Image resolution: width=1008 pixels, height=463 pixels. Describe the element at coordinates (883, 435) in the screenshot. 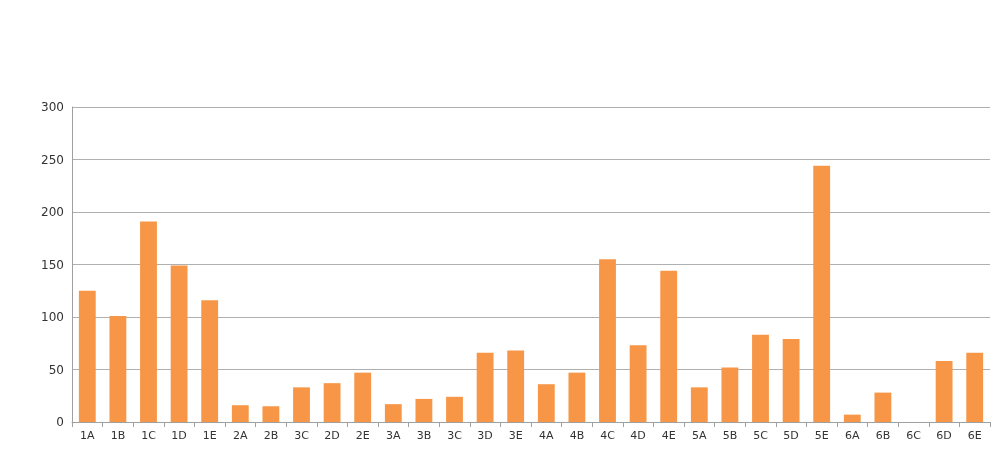

I see `x-tick-label: 6B` at that location.